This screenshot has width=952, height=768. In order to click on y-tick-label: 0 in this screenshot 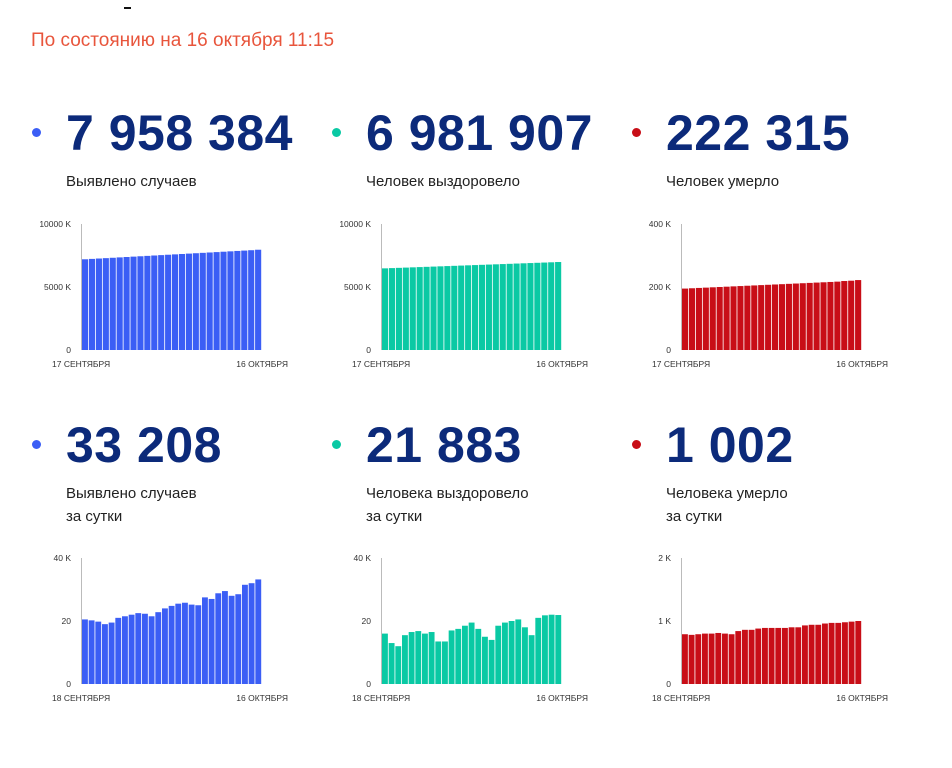, I will do `click(668, 350)`.